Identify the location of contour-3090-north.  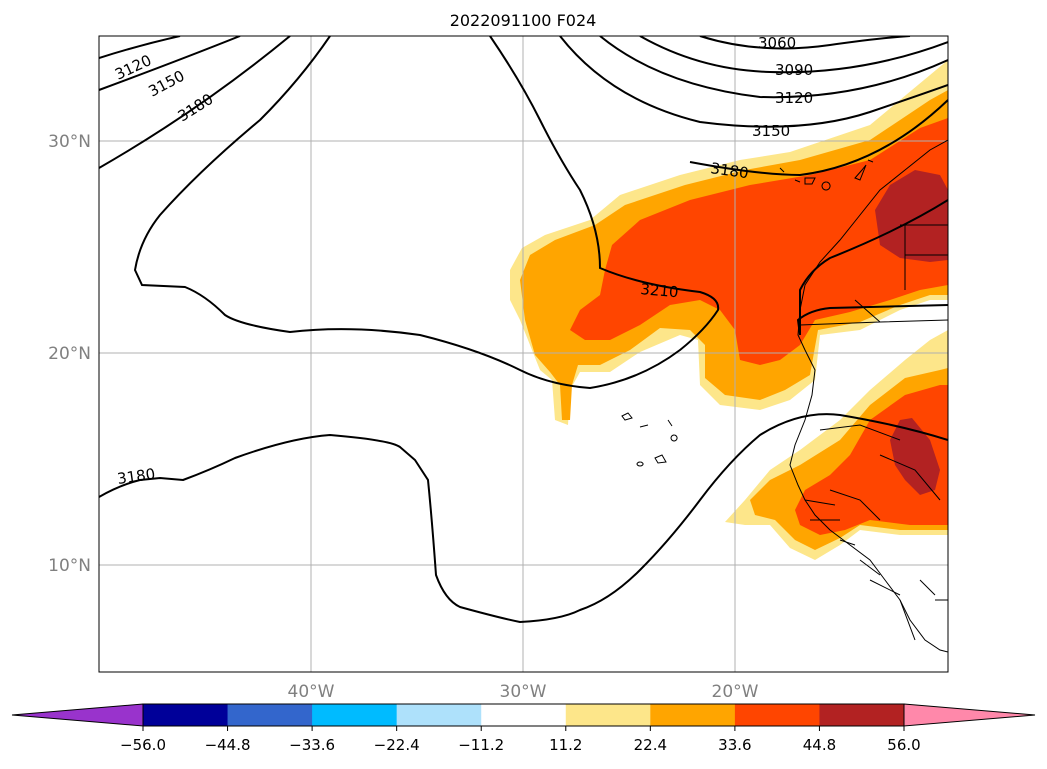
(793, 55).